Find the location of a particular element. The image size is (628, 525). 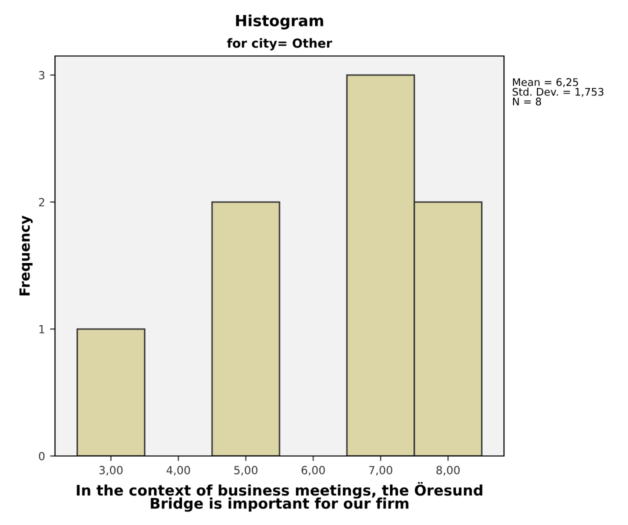

y-tick-label: 1 is located at coordinates (41, 329).